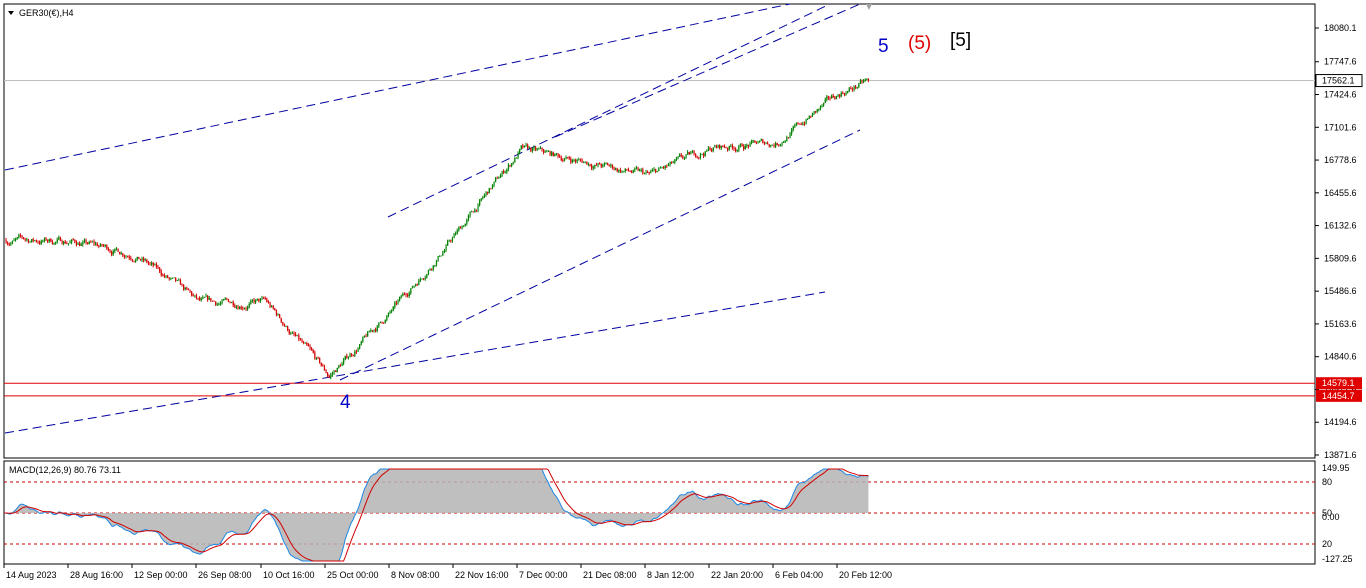  I want to click on time-tick-label: 22 Jan 20:00, so click(737, 575).